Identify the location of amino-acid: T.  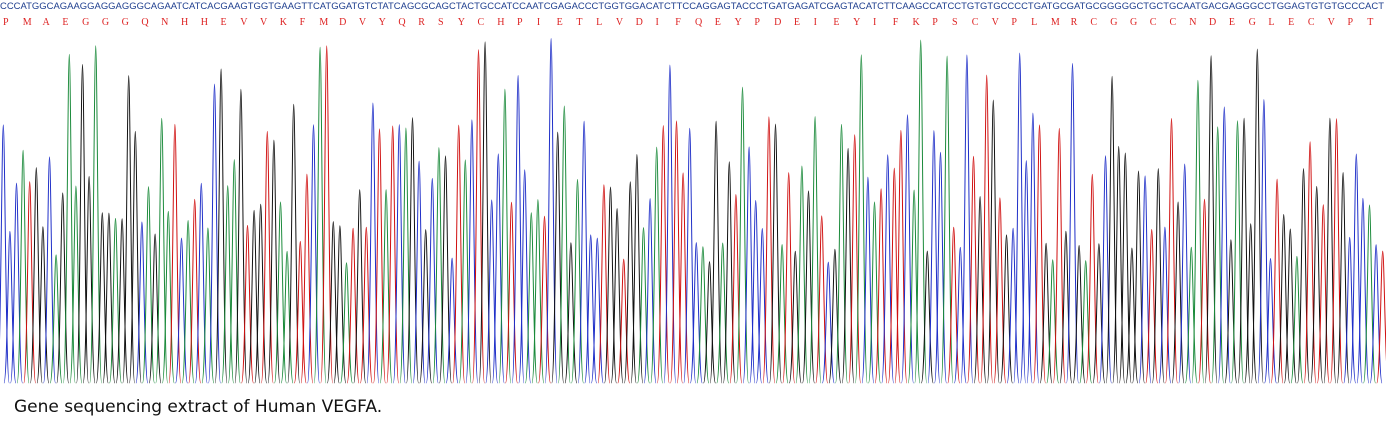
(579, 22).